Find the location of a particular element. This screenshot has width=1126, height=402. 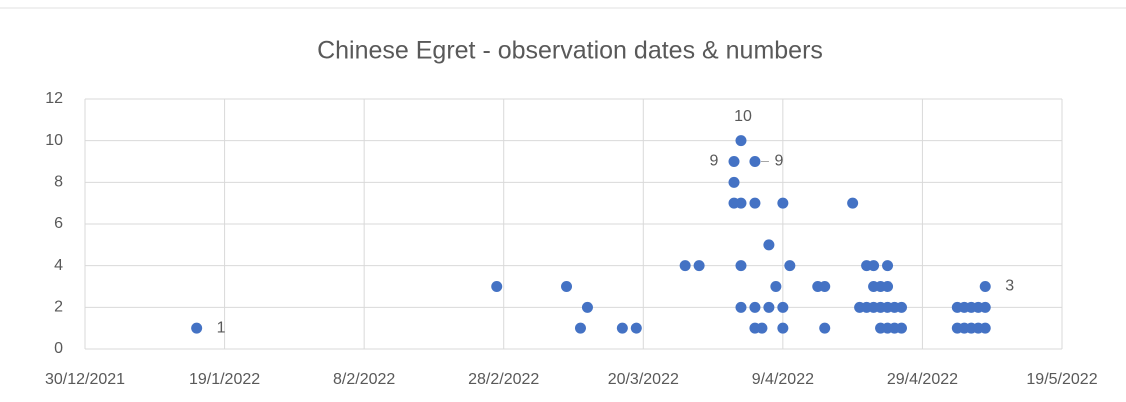

x-tick-label: 30/12/2021 is located at coordinates (85, 379).